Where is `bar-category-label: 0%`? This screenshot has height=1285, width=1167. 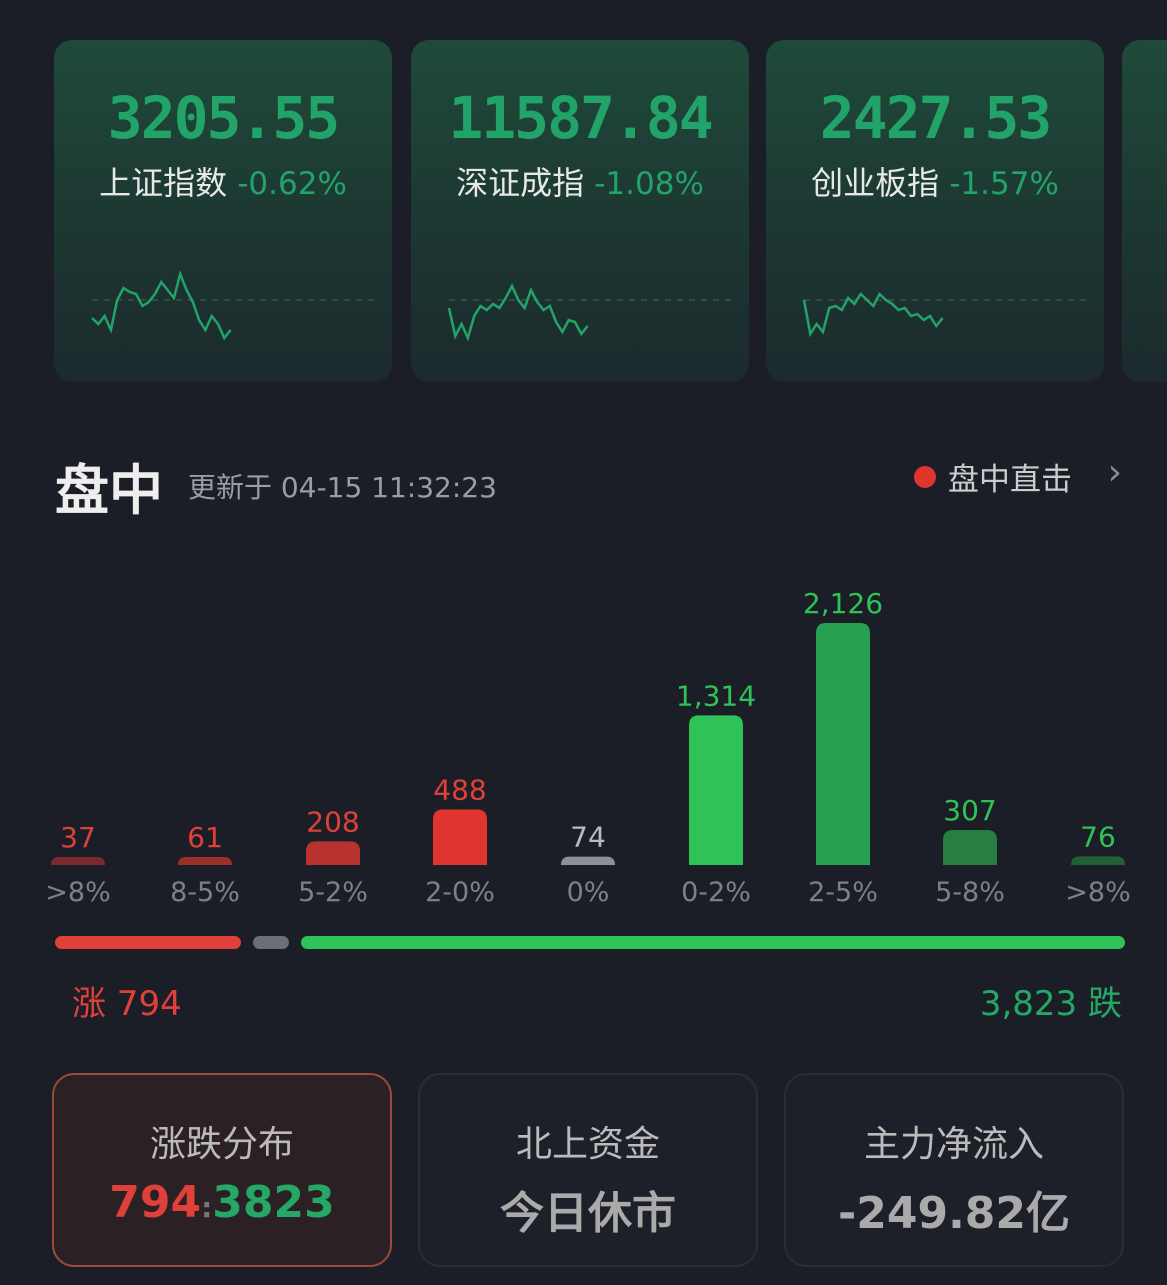 bar-category-label: 0% is located at coordinates (588, 892).